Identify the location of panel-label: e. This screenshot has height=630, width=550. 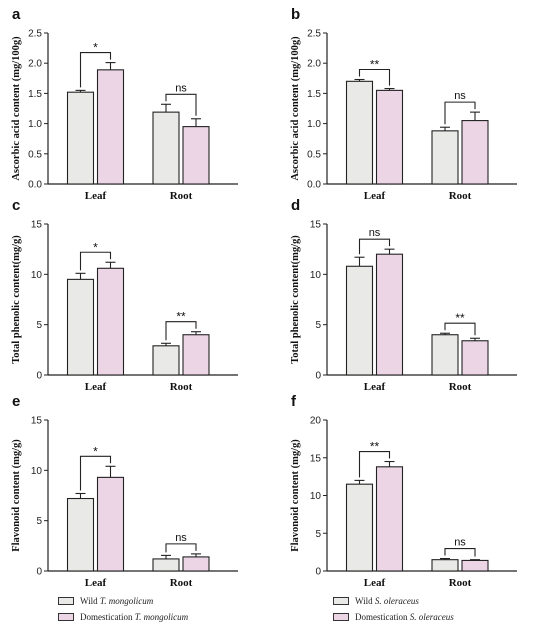
(16, 401).